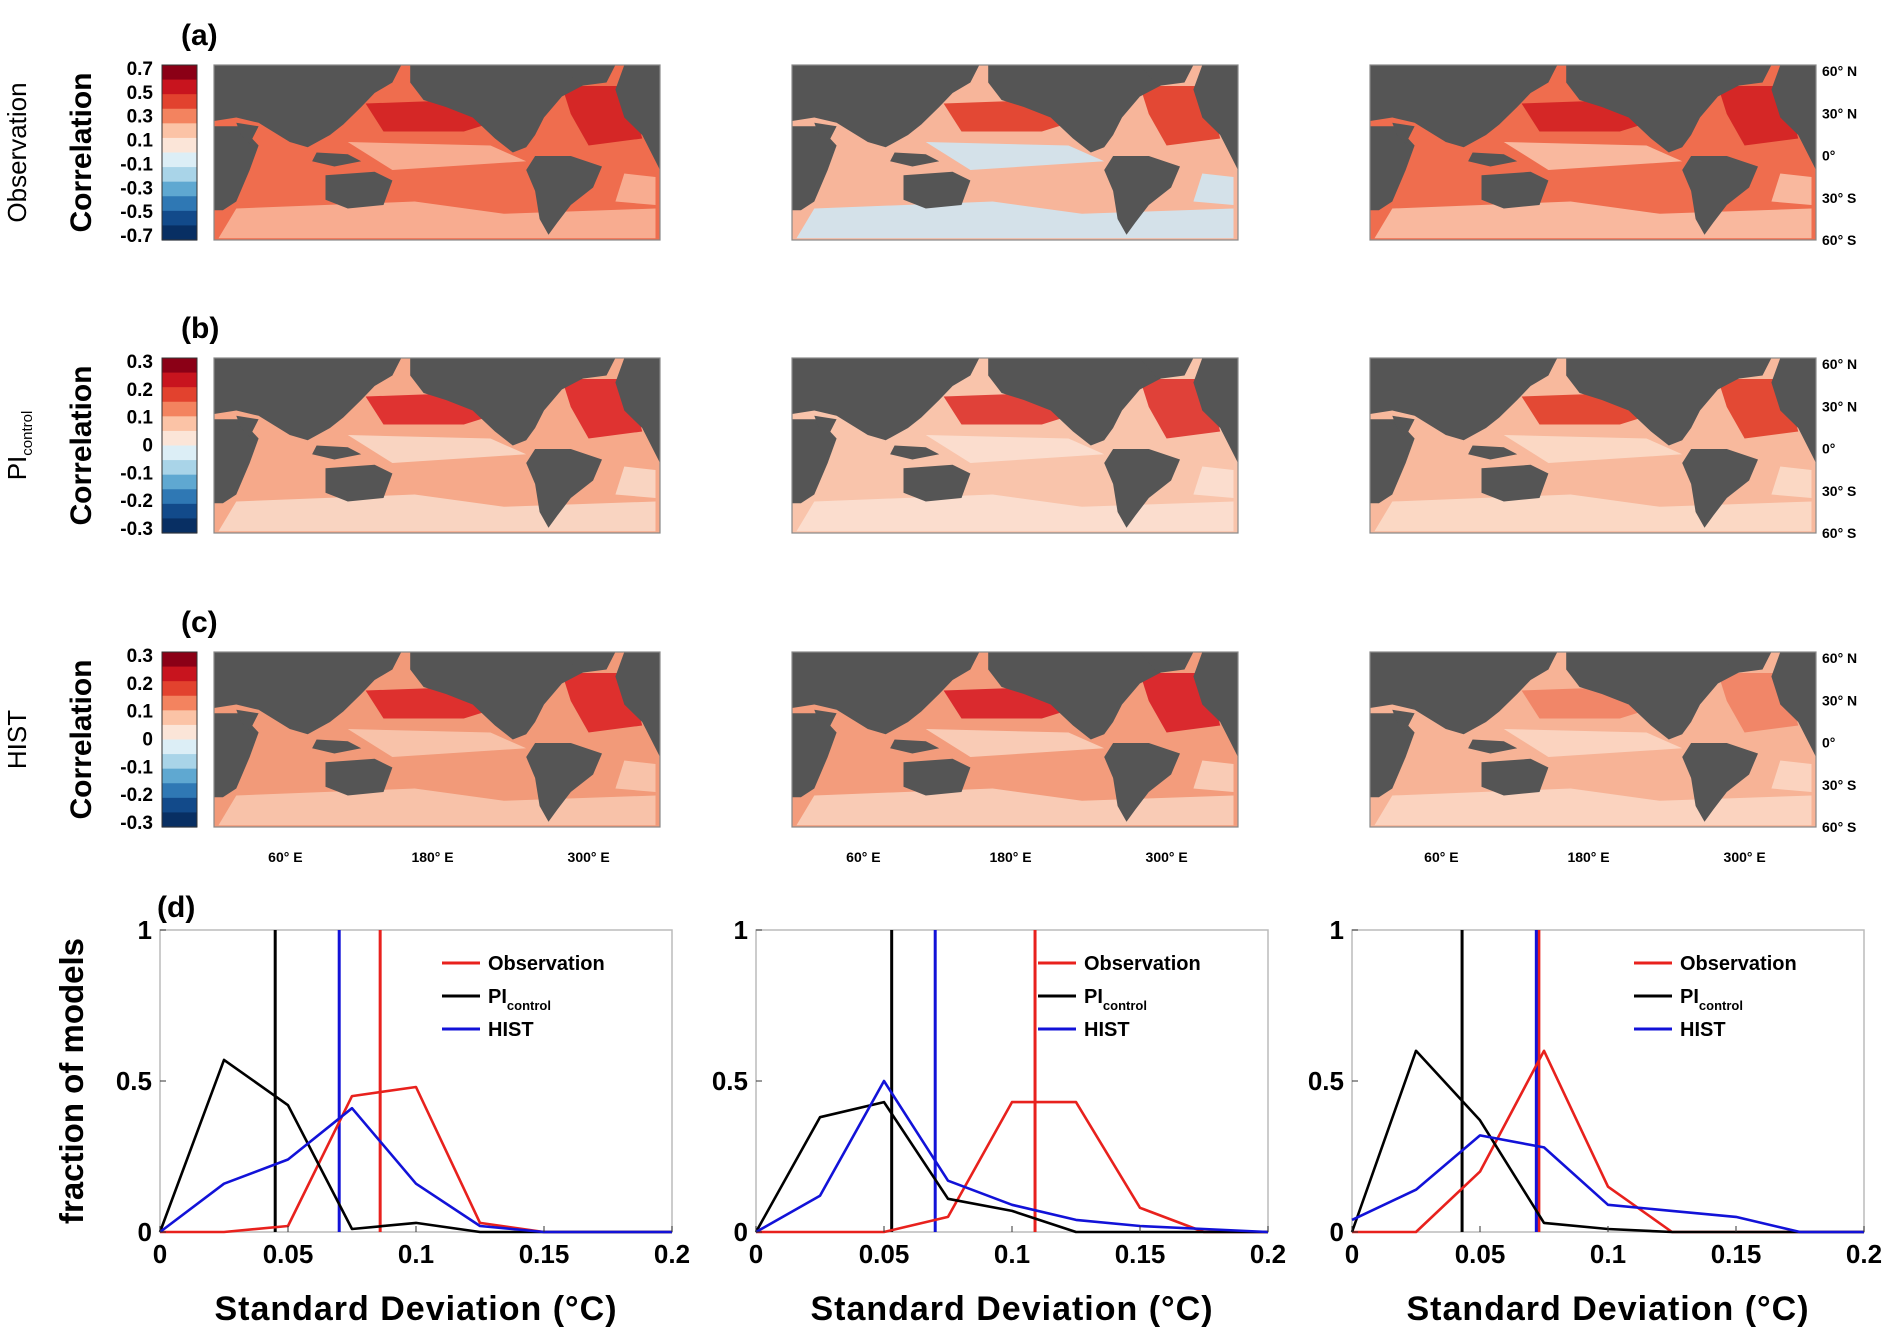  Describe the element at coordinates (140, 390) in the screenshot. I see `colorbar-tick-label: 0.2` at that location.